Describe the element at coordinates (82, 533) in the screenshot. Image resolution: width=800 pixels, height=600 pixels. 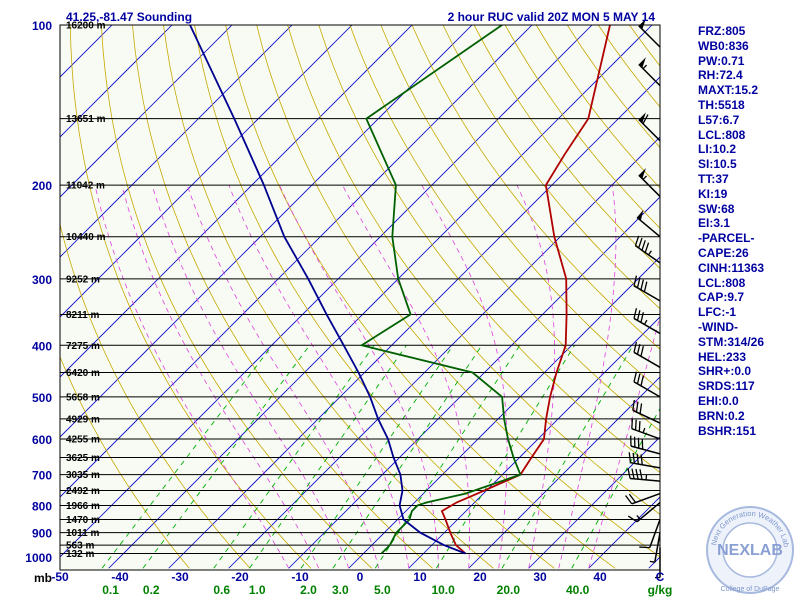
I see `height-label: 1011 m` at that location.